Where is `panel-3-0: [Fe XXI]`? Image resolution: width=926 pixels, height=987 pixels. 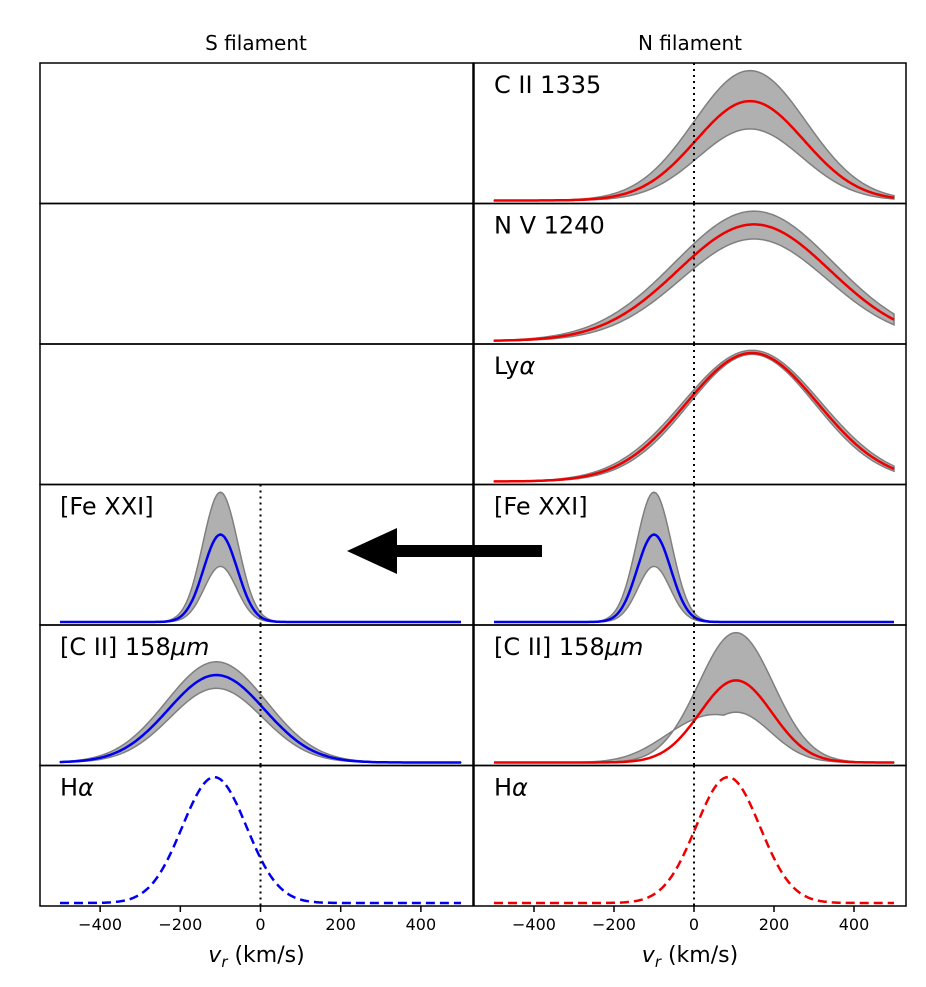 panel-3-0: [Fe XXI] is located at coordinates (256, 554).